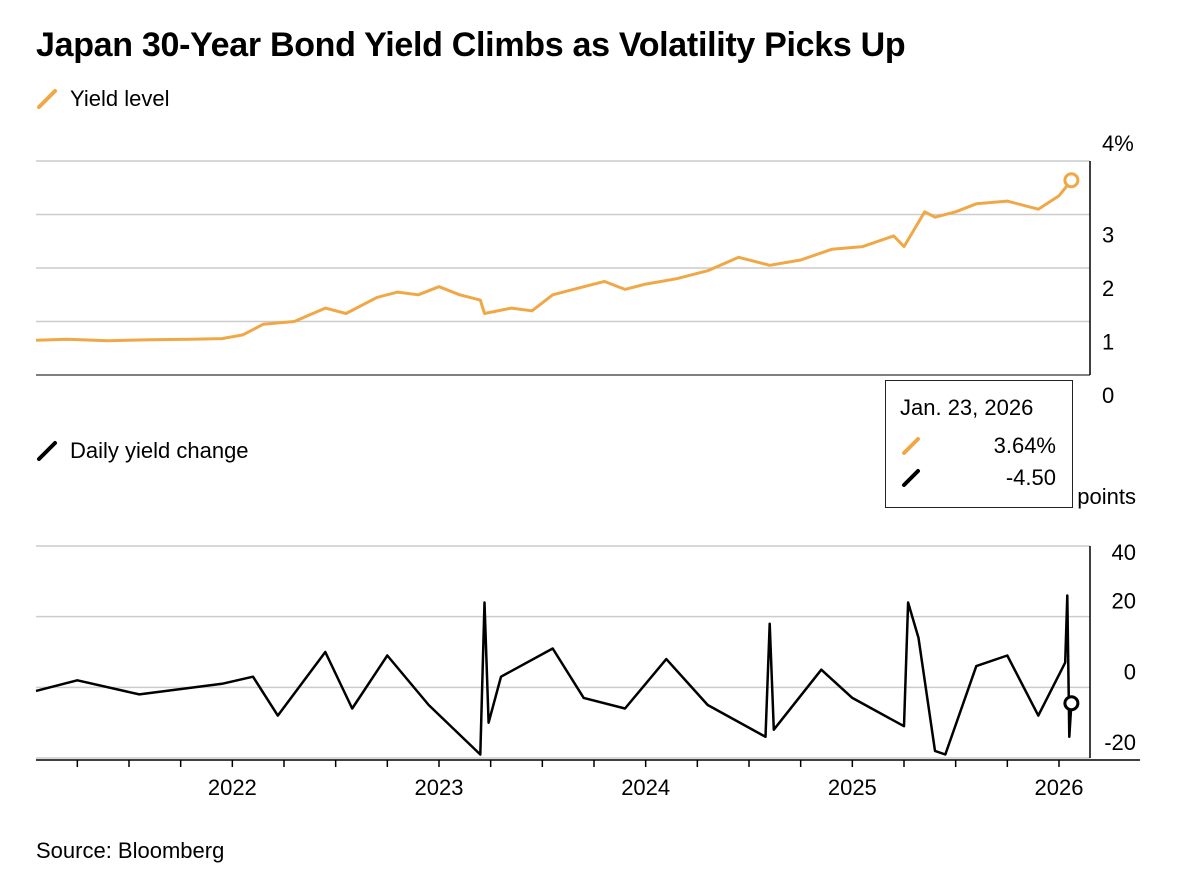  Describe the element at coordinates (967, 407) in the screenshot. I see `tooltip-date: Jan. 23, 2026` at that location.